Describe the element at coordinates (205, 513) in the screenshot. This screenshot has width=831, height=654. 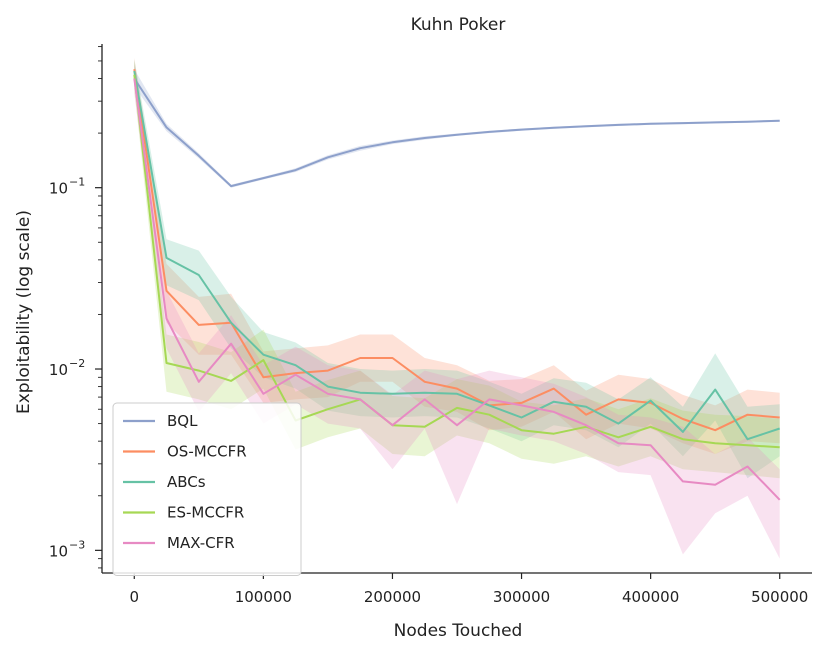
I see `legend-label: ES-MCCFR` at that location.